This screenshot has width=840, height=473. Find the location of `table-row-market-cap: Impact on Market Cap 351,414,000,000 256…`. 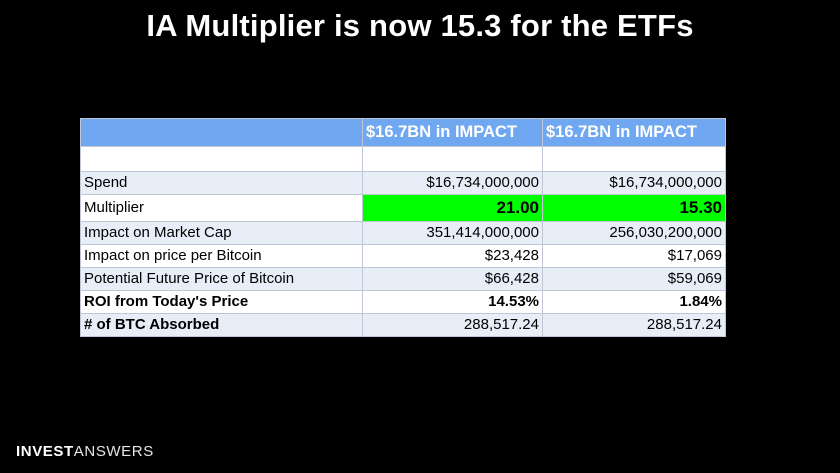

table-row-market-cap: Impact on Market Cap 351,414,000,000 256… is located at coordinates (403, 233).